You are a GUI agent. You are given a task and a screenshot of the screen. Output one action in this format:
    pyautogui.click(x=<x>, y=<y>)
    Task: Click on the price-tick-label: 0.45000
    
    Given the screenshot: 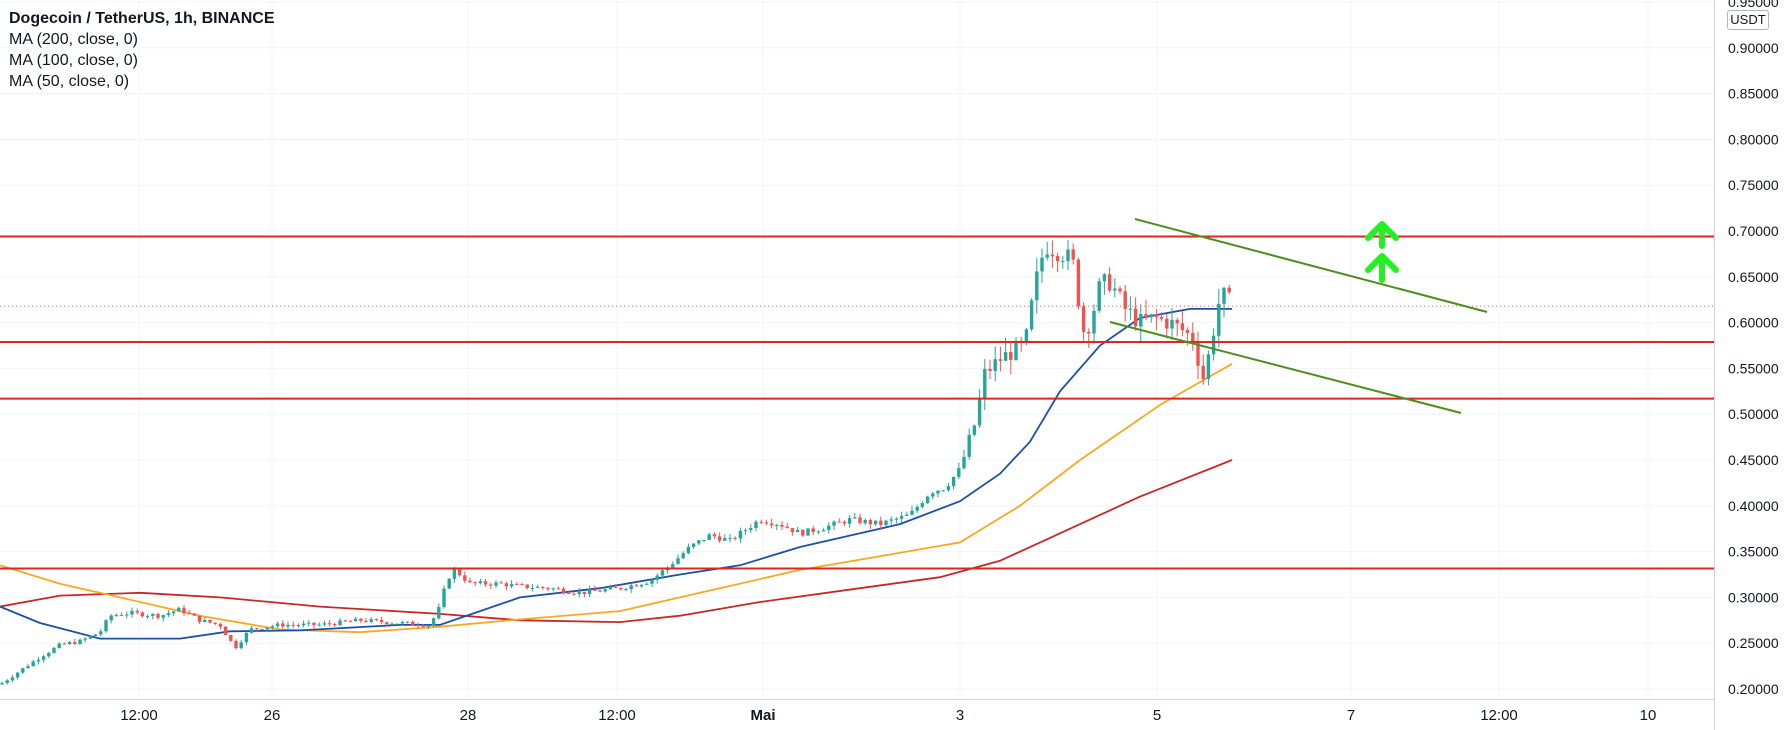 What is the action you would take?
    pyautogui.click(x=1753, y=460)
    